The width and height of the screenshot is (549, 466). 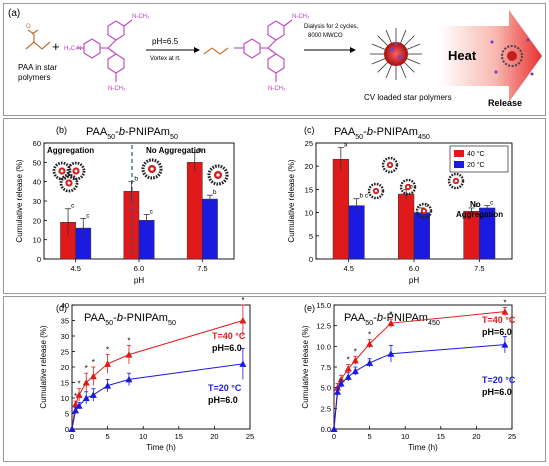 I want to click on y-tick-label: 20, so click(x=37, y=220).